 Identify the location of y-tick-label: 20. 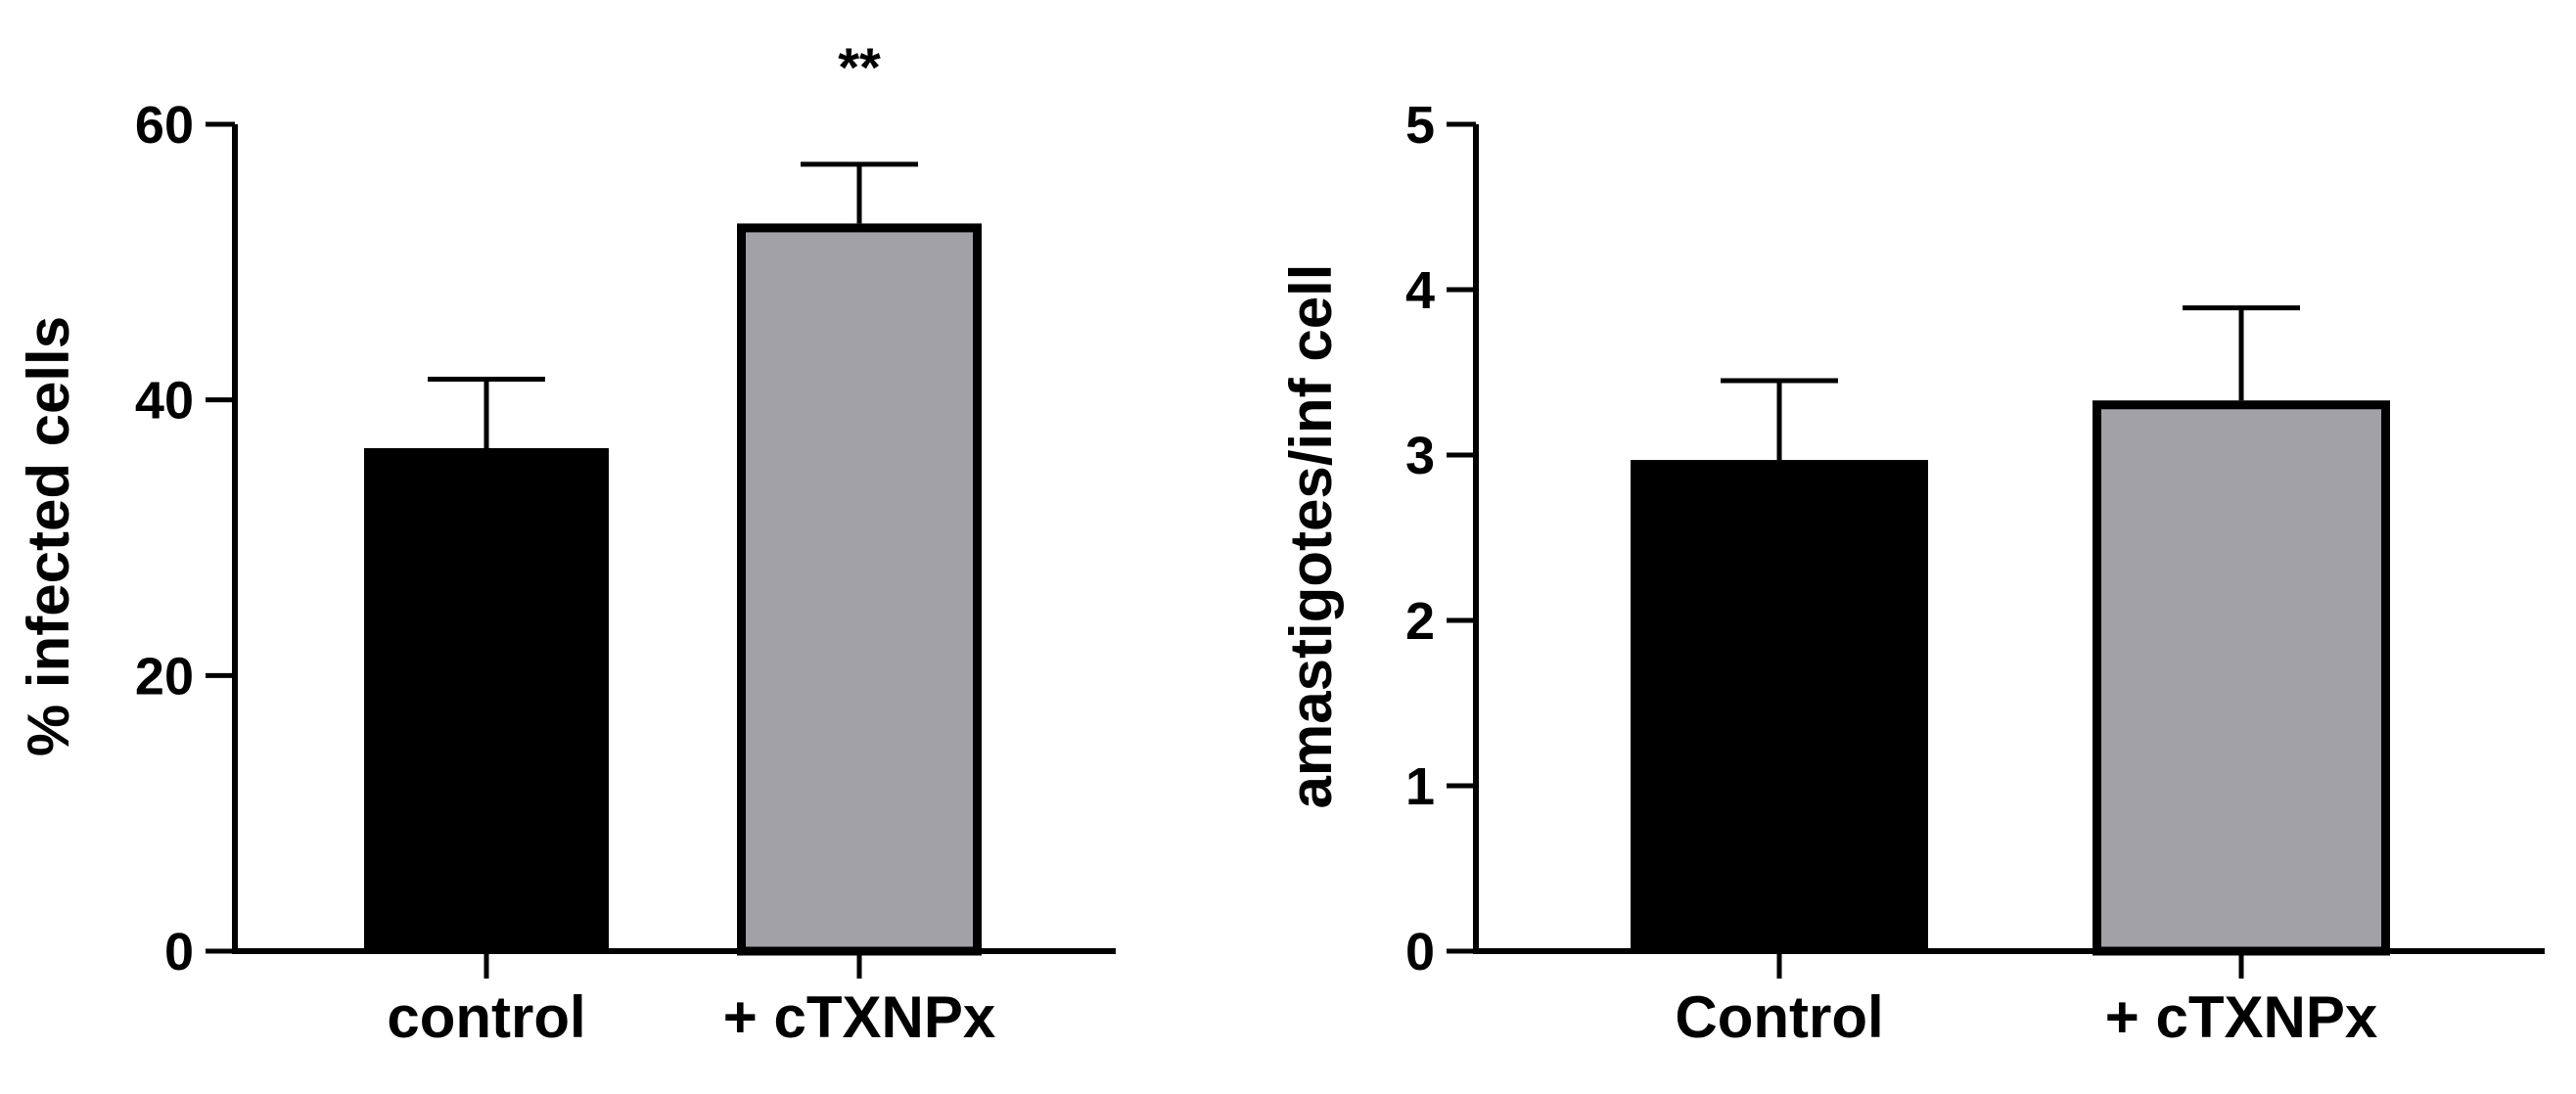
(164, 676).